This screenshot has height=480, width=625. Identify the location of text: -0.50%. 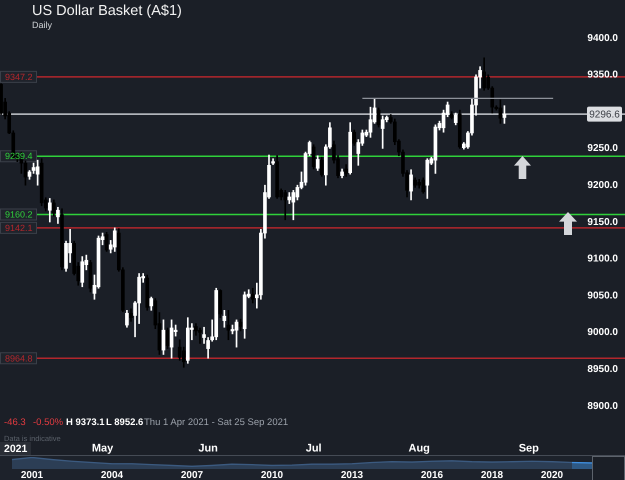
(48, 423).